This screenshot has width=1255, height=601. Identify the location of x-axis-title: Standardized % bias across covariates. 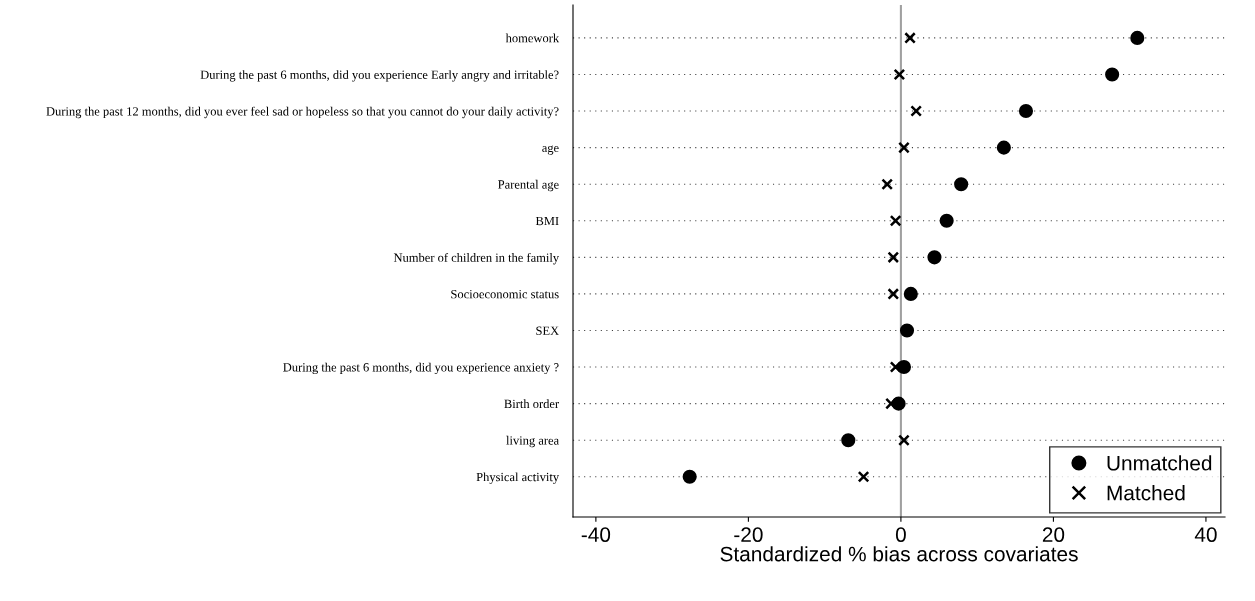
(899, 554).